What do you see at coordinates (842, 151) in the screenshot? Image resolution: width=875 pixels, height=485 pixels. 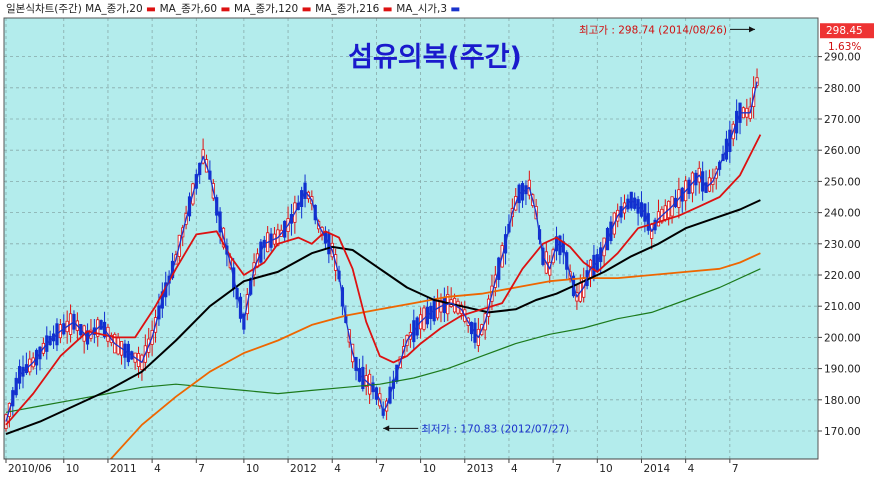 I see `y-tick-label: 260.00` at bounding box center [842, 151].